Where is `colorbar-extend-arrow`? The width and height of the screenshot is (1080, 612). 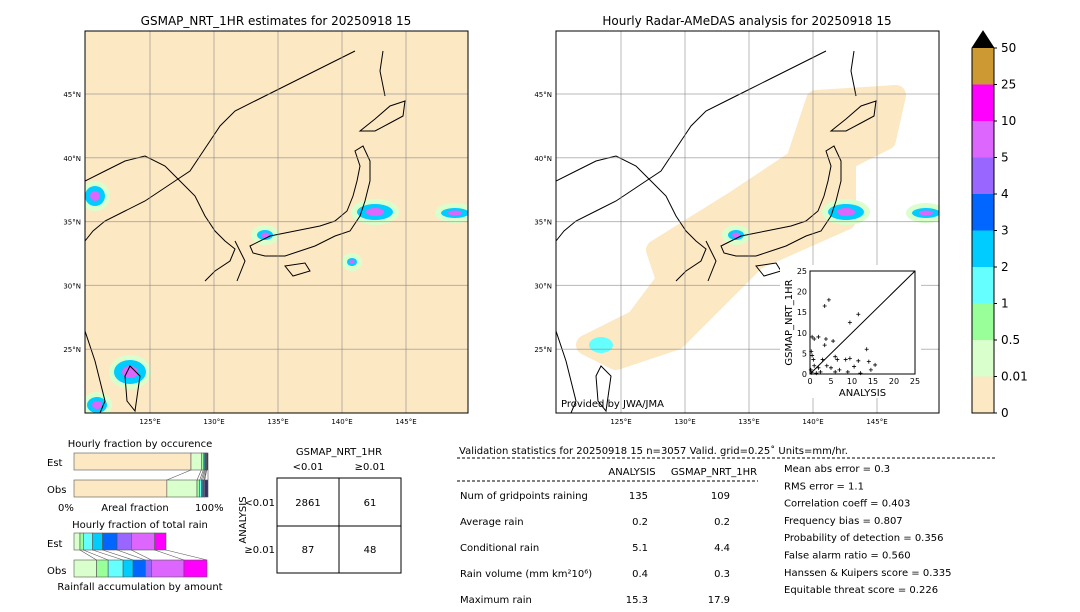 colorbar-extend-arrow is located at coordinates (983, 39).